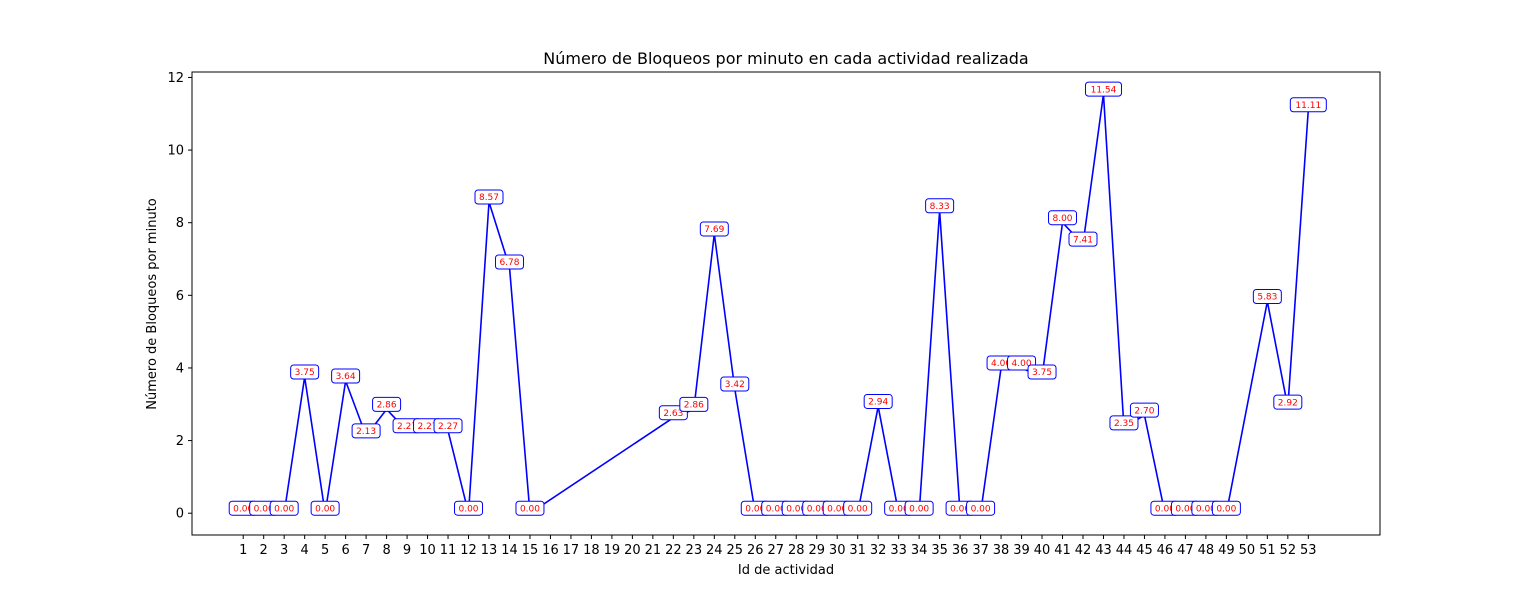 Image resolution: width=1533 pixels, height=600 pixels. I want to click on data-label-text: 2.13, so click(366, 432).